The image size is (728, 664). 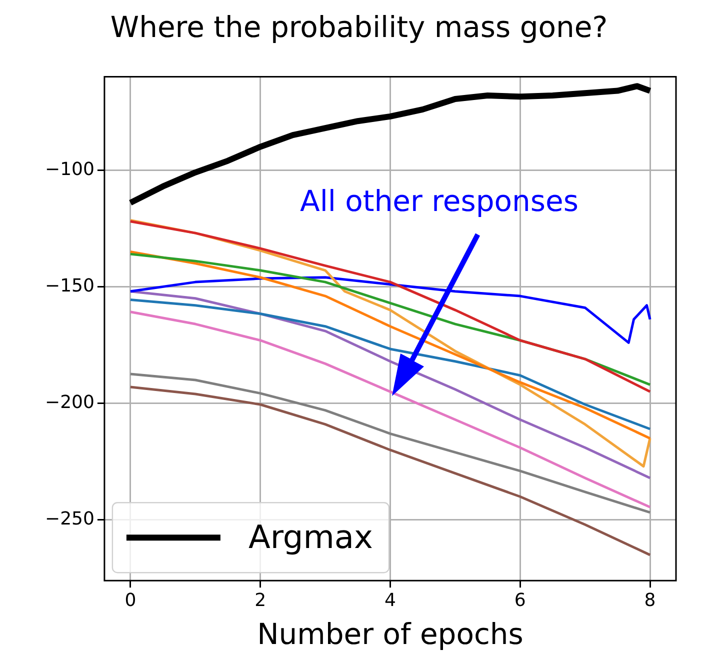 I want to click on legend-label: Argmax, so click(x=310, y=537).